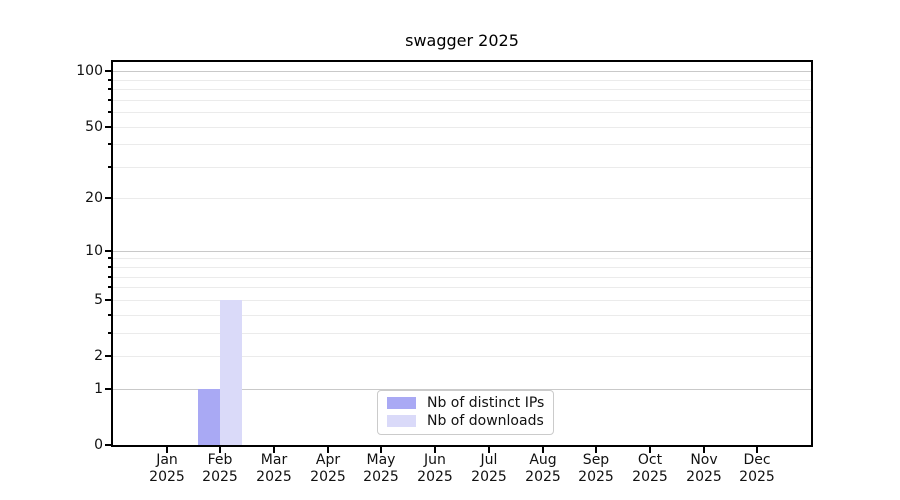 Image resolution: width=900 pixels, height=500 pixels. Describe the element at coordinates (220, 468) in the screenshot. I see `x-axis-tick-label: Feb 2025` at that location.